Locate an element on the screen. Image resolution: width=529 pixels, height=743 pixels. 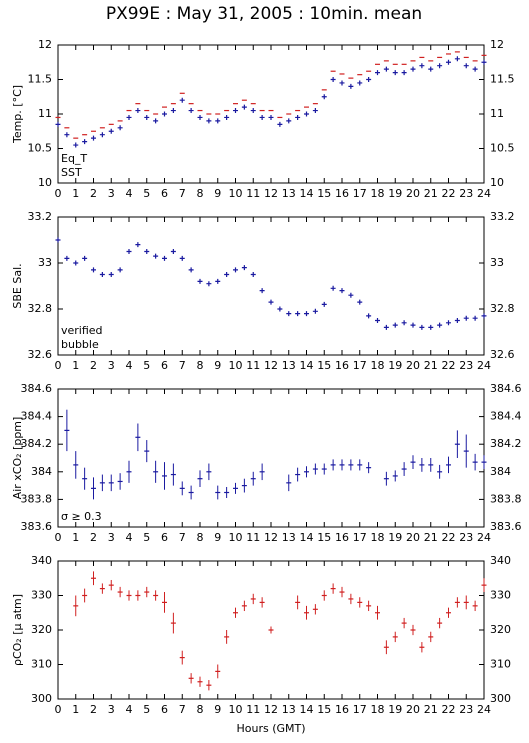
y-tick-label: 32.6 is located at coordinates (502, 354).